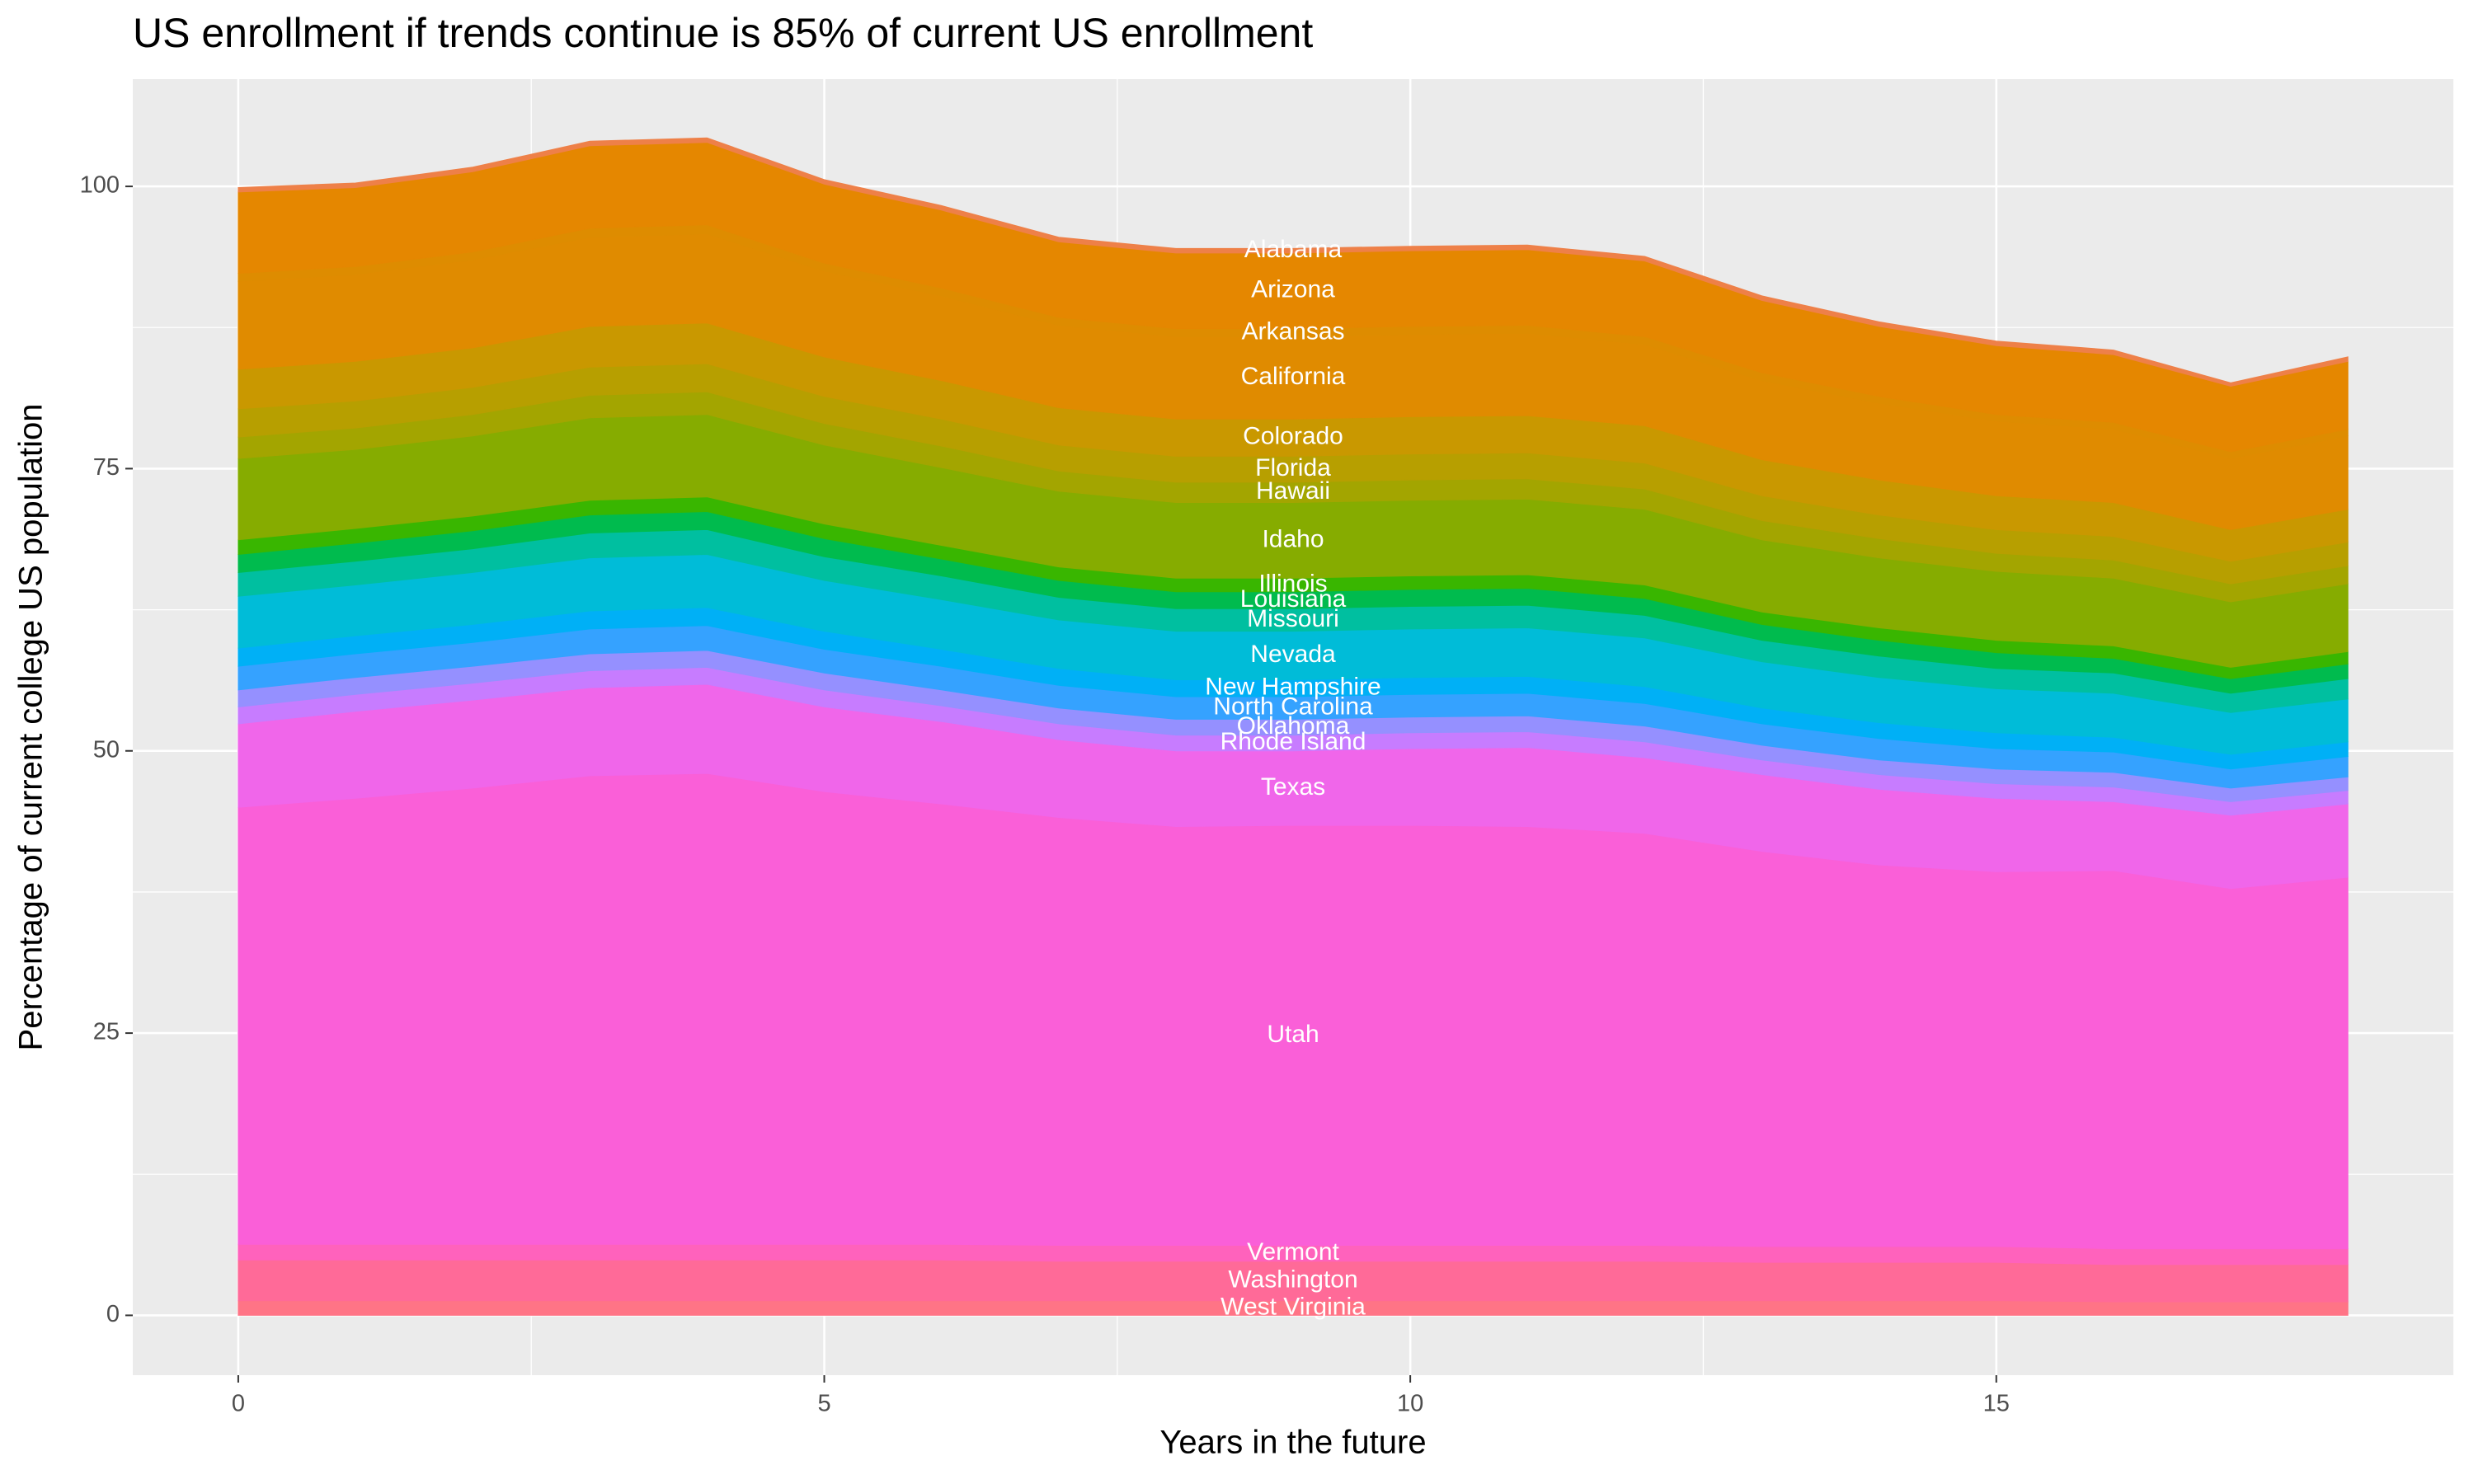 Image resolution: width=2474 pixels, height=1484 pixels. What do you see at coordinates (1293, 468) in the screenshot?
I see `area-label: Florida` at bounding box center [1293, 468].